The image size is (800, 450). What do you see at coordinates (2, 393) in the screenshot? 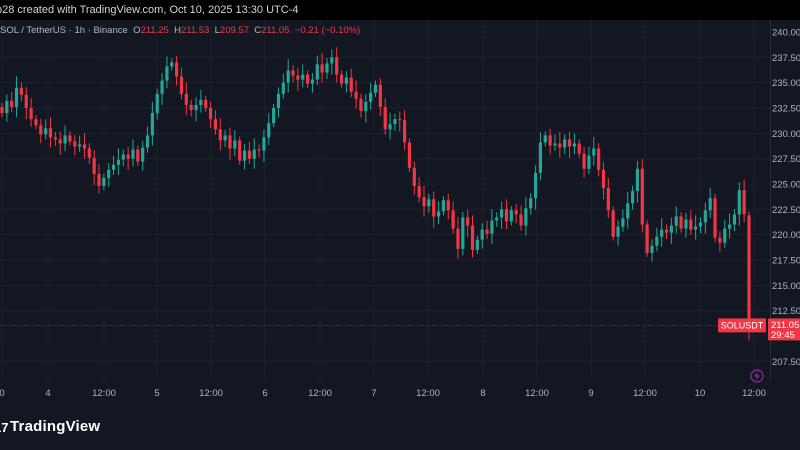
I see `x-tick-label: 0` at bounding box center [2, 393].